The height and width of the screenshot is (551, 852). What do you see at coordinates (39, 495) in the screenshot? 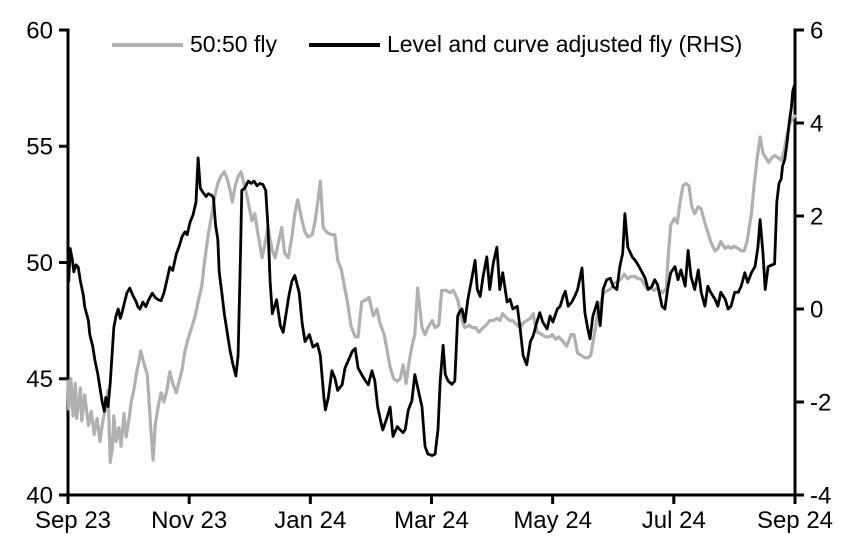
I see `left-axis-tick-label: 40` at bounding box center [39, 495].